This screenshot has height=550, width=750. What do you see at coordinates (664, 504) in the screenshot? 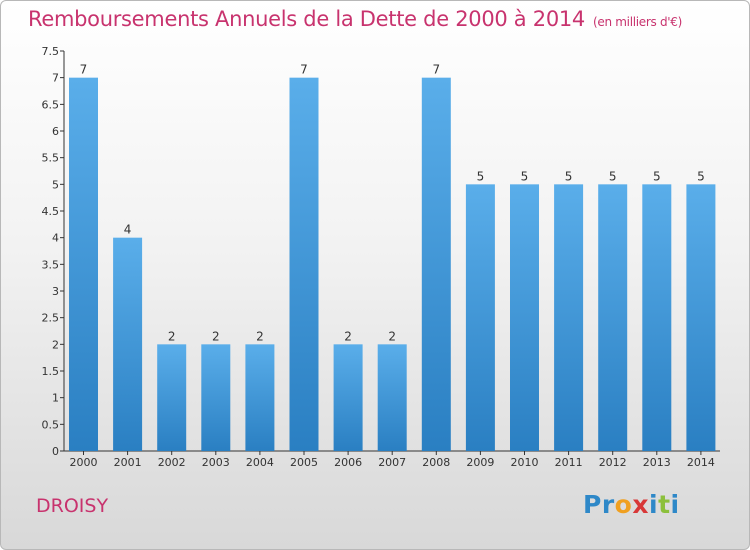
I see `logo-letter: t` at bounding box center [664, 504].